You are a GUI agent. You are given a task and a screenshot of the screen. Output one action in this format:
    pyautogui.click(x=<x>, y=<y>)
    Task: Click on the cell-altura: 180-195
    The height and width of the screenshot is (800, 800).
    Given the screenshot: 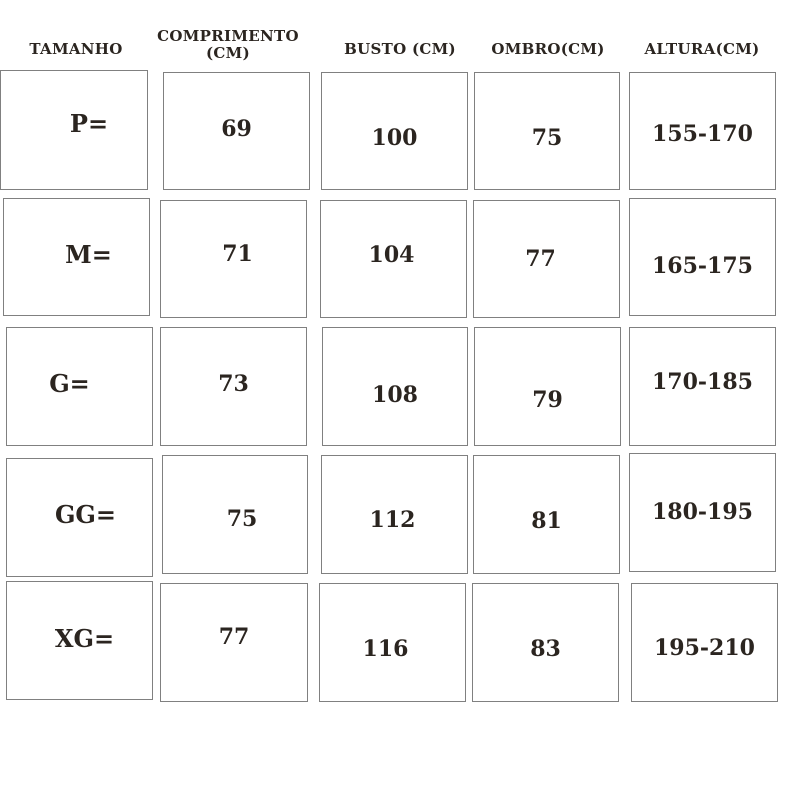 What is the action you would take?
    pyautogui.click(x=702, y=512)
    